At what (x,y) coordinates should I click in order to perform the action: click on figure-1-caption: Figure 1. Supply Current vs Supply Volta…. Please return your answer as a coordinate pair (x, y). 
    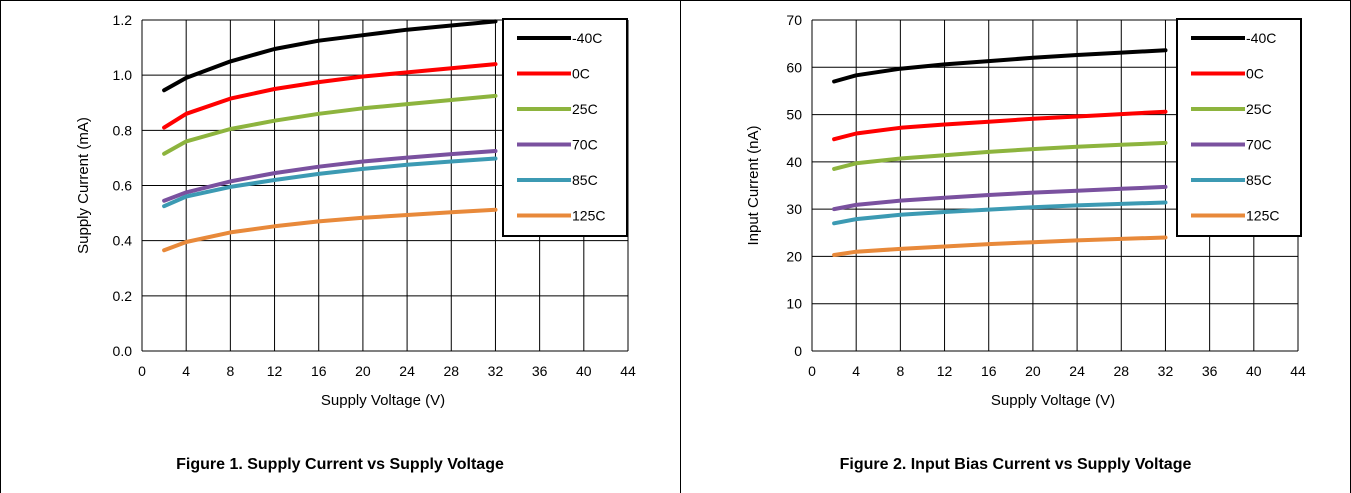
    Looking at the image, I should click on (340, 464).